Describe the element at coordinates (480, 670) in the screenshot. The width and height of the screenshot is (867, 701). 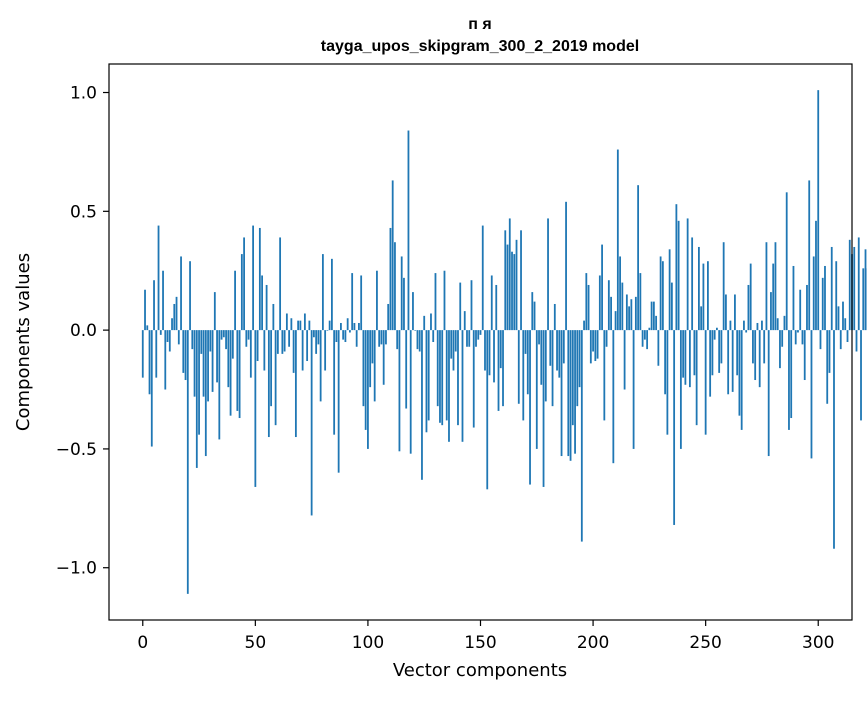
I see `x-axis-label: Vector components` at that location.